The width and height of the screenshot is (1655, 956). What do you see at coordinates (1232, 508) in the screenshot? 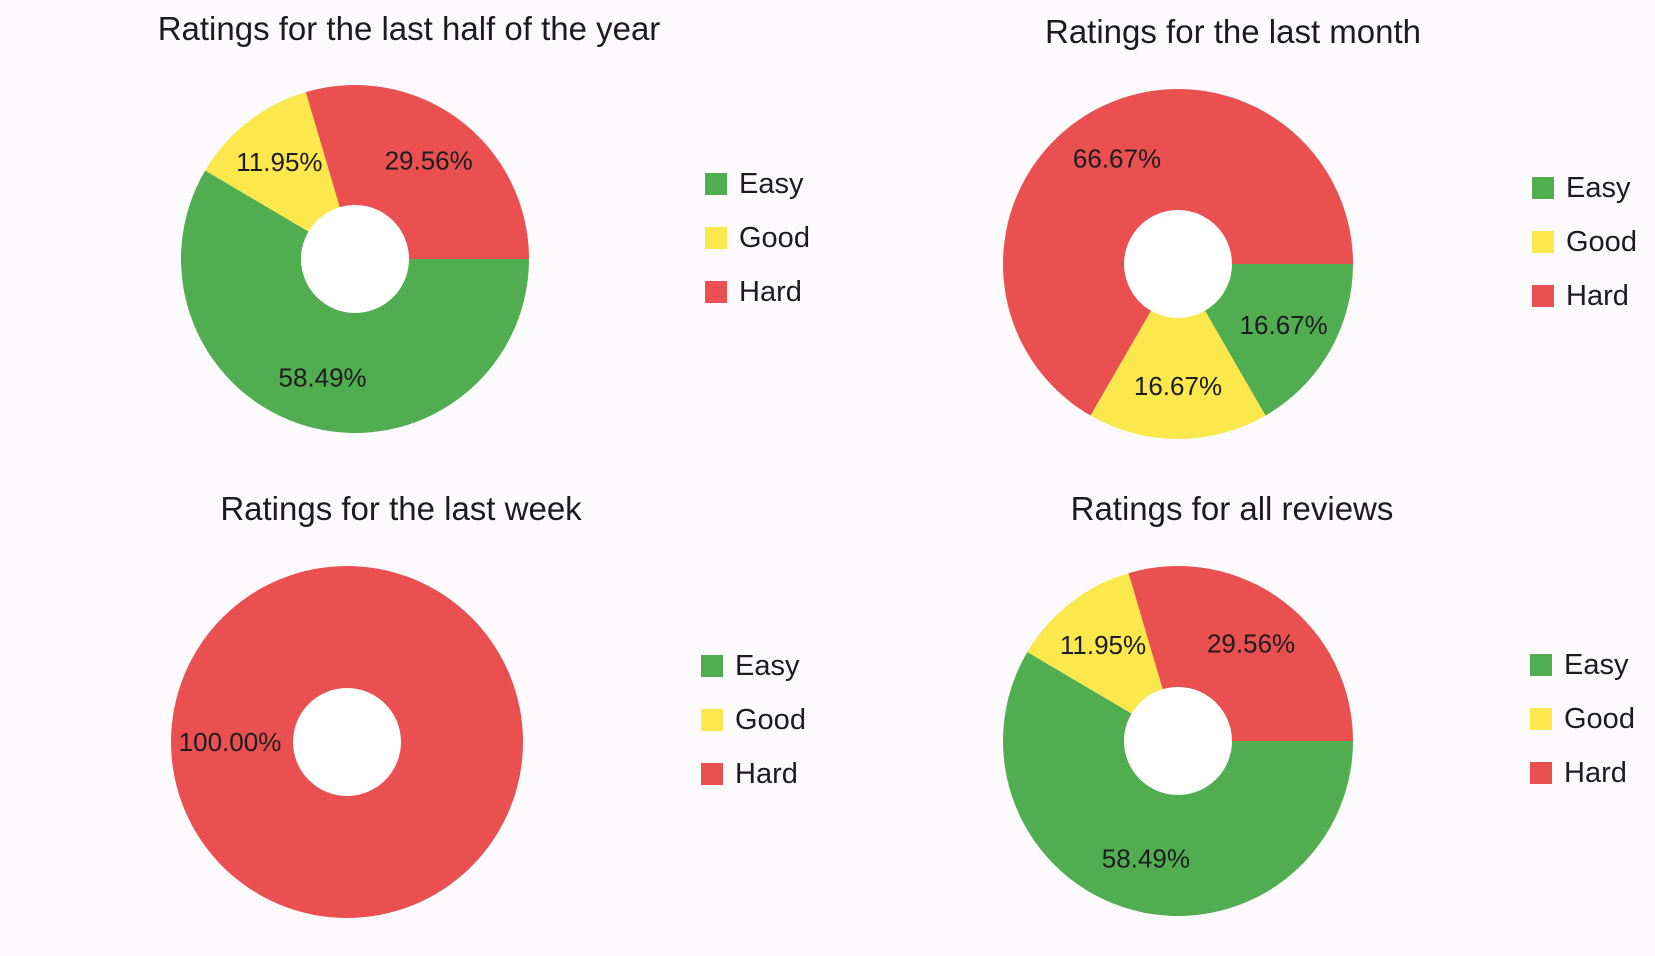
I see `chart-title: Ratings for all reviews` at bounding box center [1232, 508].